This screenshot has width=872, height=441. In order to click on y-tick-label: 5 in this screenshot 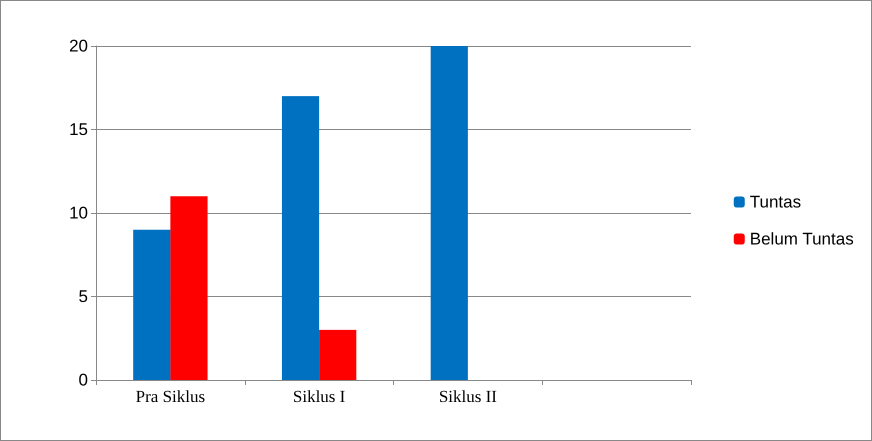, I will do `click(83, 296)`.